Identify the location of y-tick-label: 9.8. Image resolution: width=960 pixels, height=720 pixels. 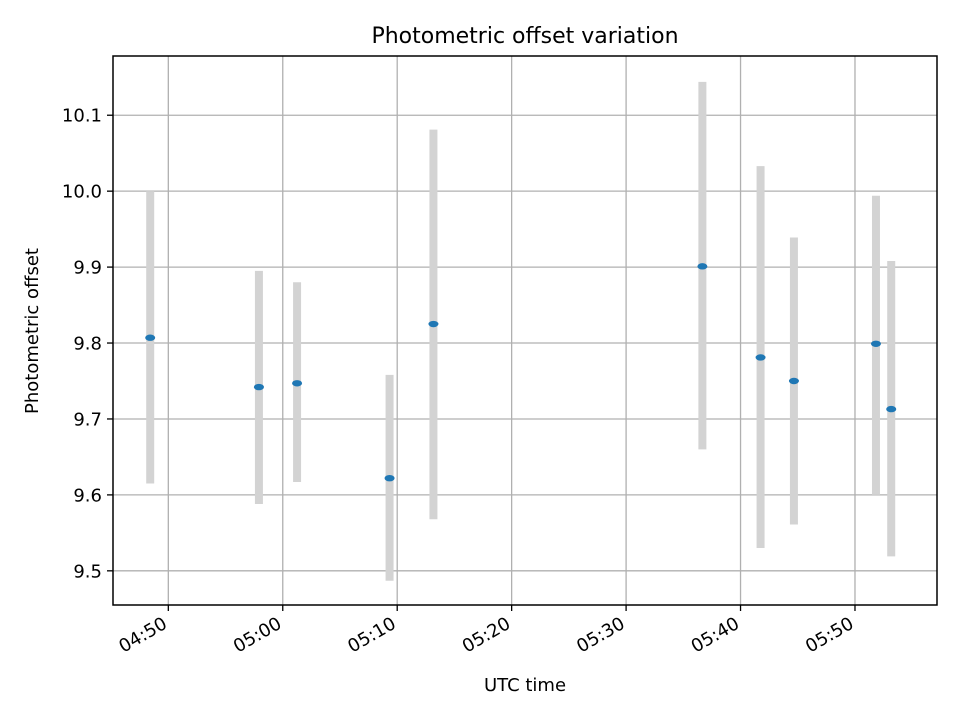
(87, 344).